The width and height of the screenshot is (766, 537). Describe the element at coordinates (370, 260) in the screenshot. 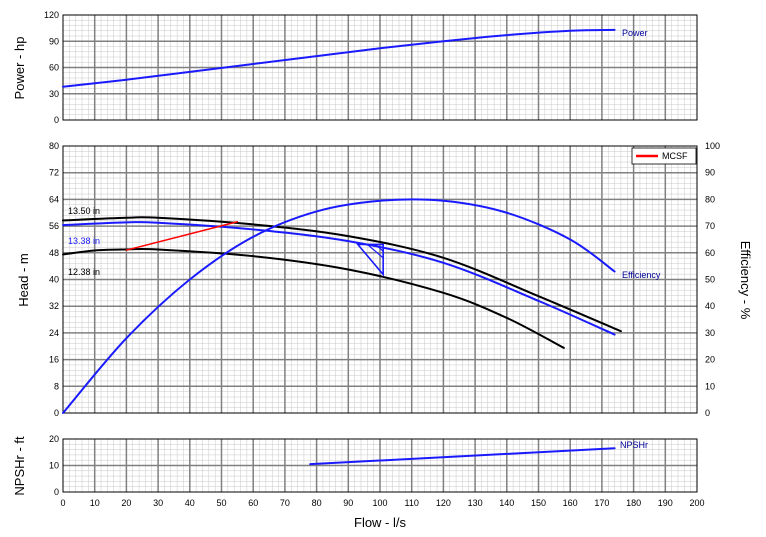

I see `bep-marker` at that location.